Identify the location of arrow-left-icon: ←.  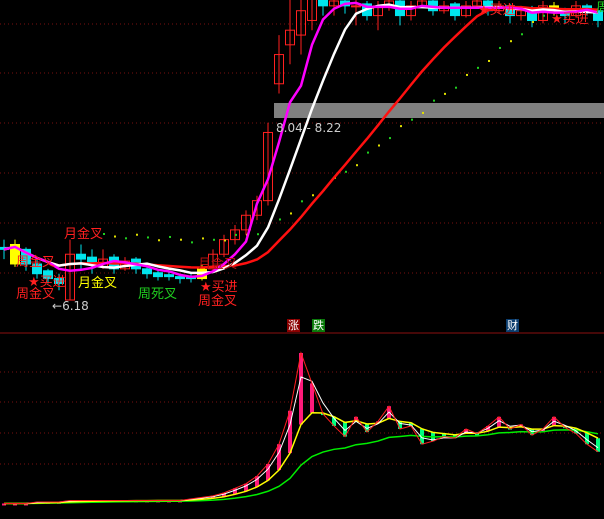
(57, 306).